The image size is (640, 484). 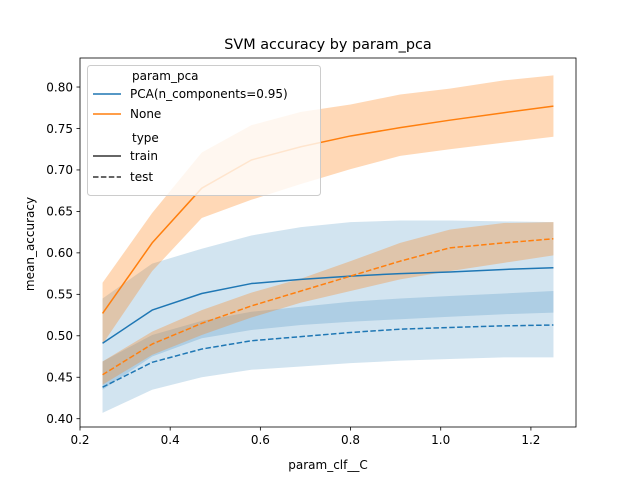 What do you see at coordinates (59, 419) in the screenshot?
I see `y-tick-label: 0.40` at bounding box center [59, 419].